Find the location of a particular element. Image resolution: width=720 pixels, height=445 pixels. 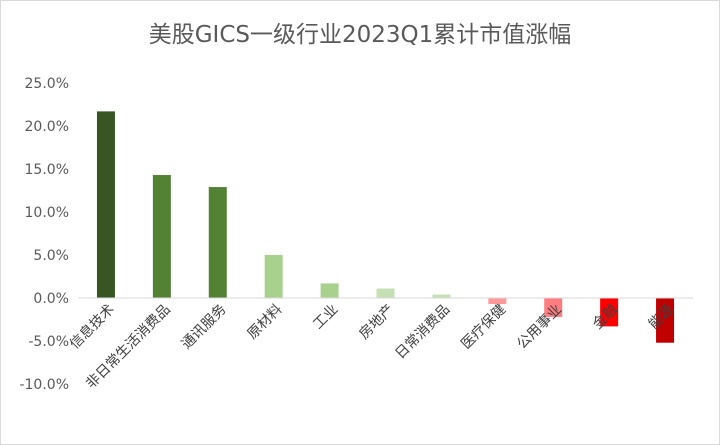

y-tick-label: 5.0% is located at coordinates (51, 256).